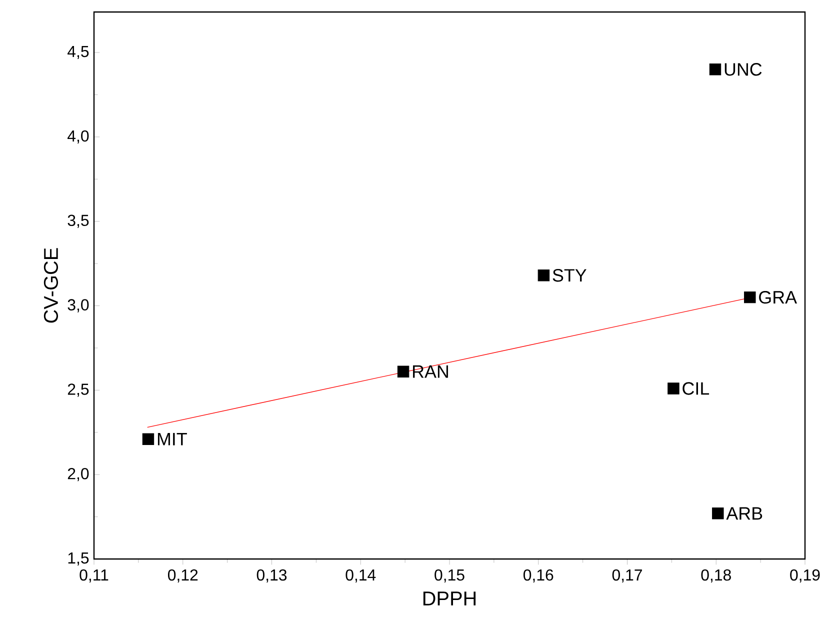  What do you see at coordinates (627, 576) in the screenshot?
I see `x-tick-label: 0,17` at bounding box center [627, 576].